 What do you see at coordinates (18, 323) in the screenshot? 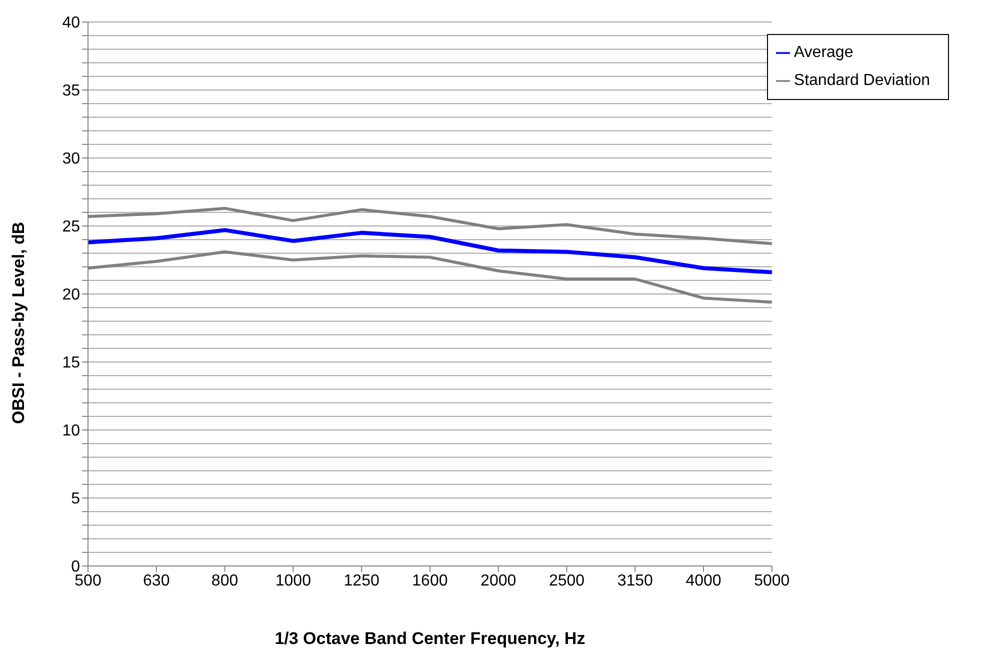
I see `y-axis-title: OBSI - Pass-by Level, dB` at bounding box center [18, 323].